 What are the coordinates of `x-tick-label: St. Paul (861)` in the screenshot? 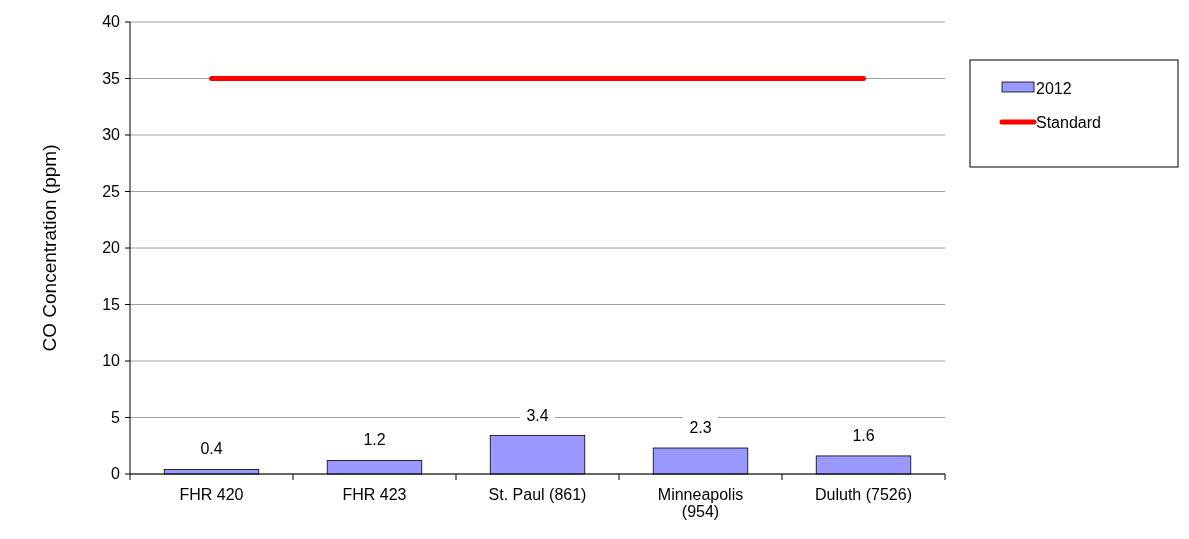 It's located at (537, 494).